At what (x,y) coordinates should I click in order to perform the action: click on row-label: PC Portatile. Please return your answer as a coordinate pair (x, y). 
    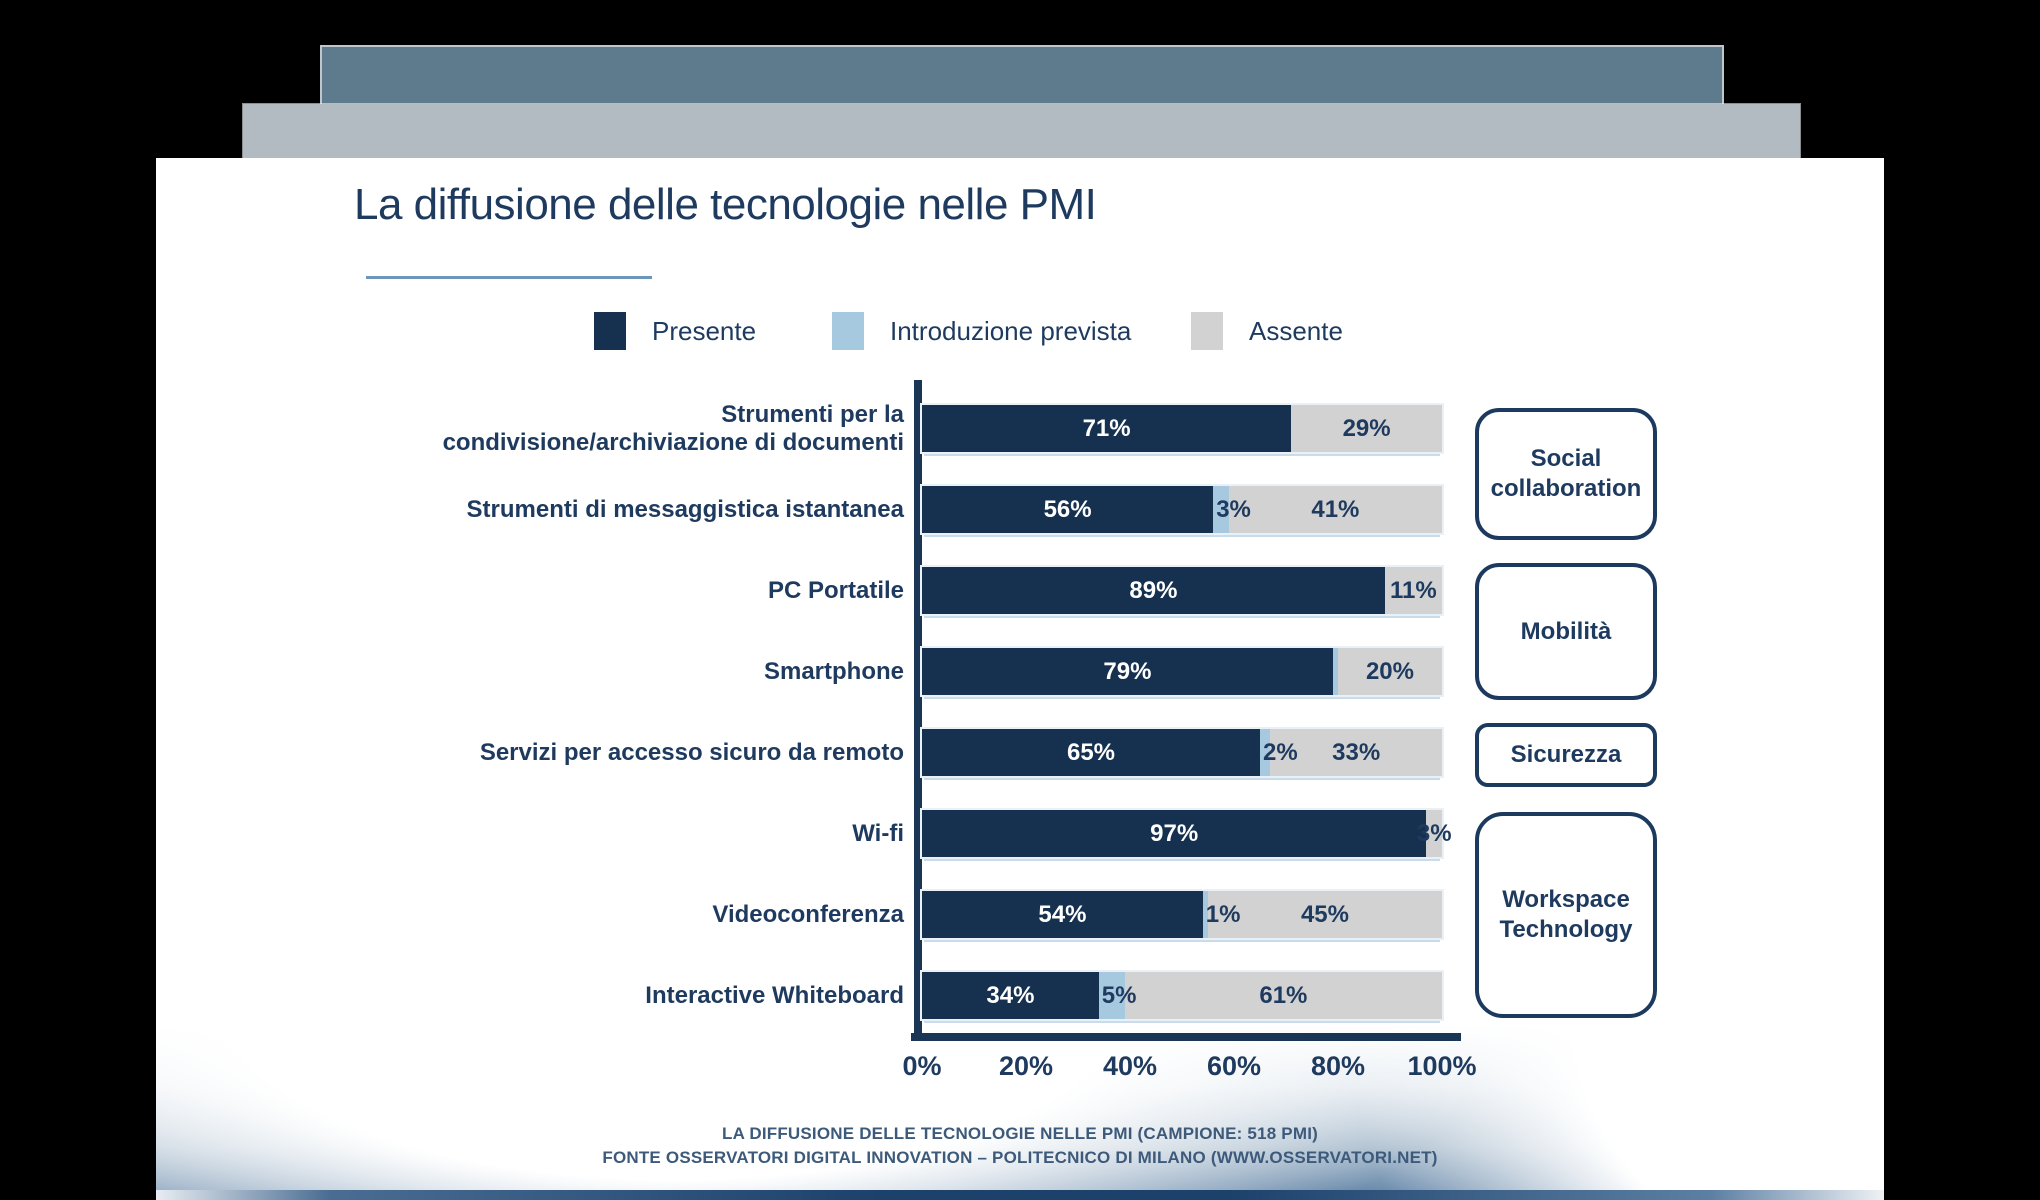
    Looking at the image, I should click on (835, 590).